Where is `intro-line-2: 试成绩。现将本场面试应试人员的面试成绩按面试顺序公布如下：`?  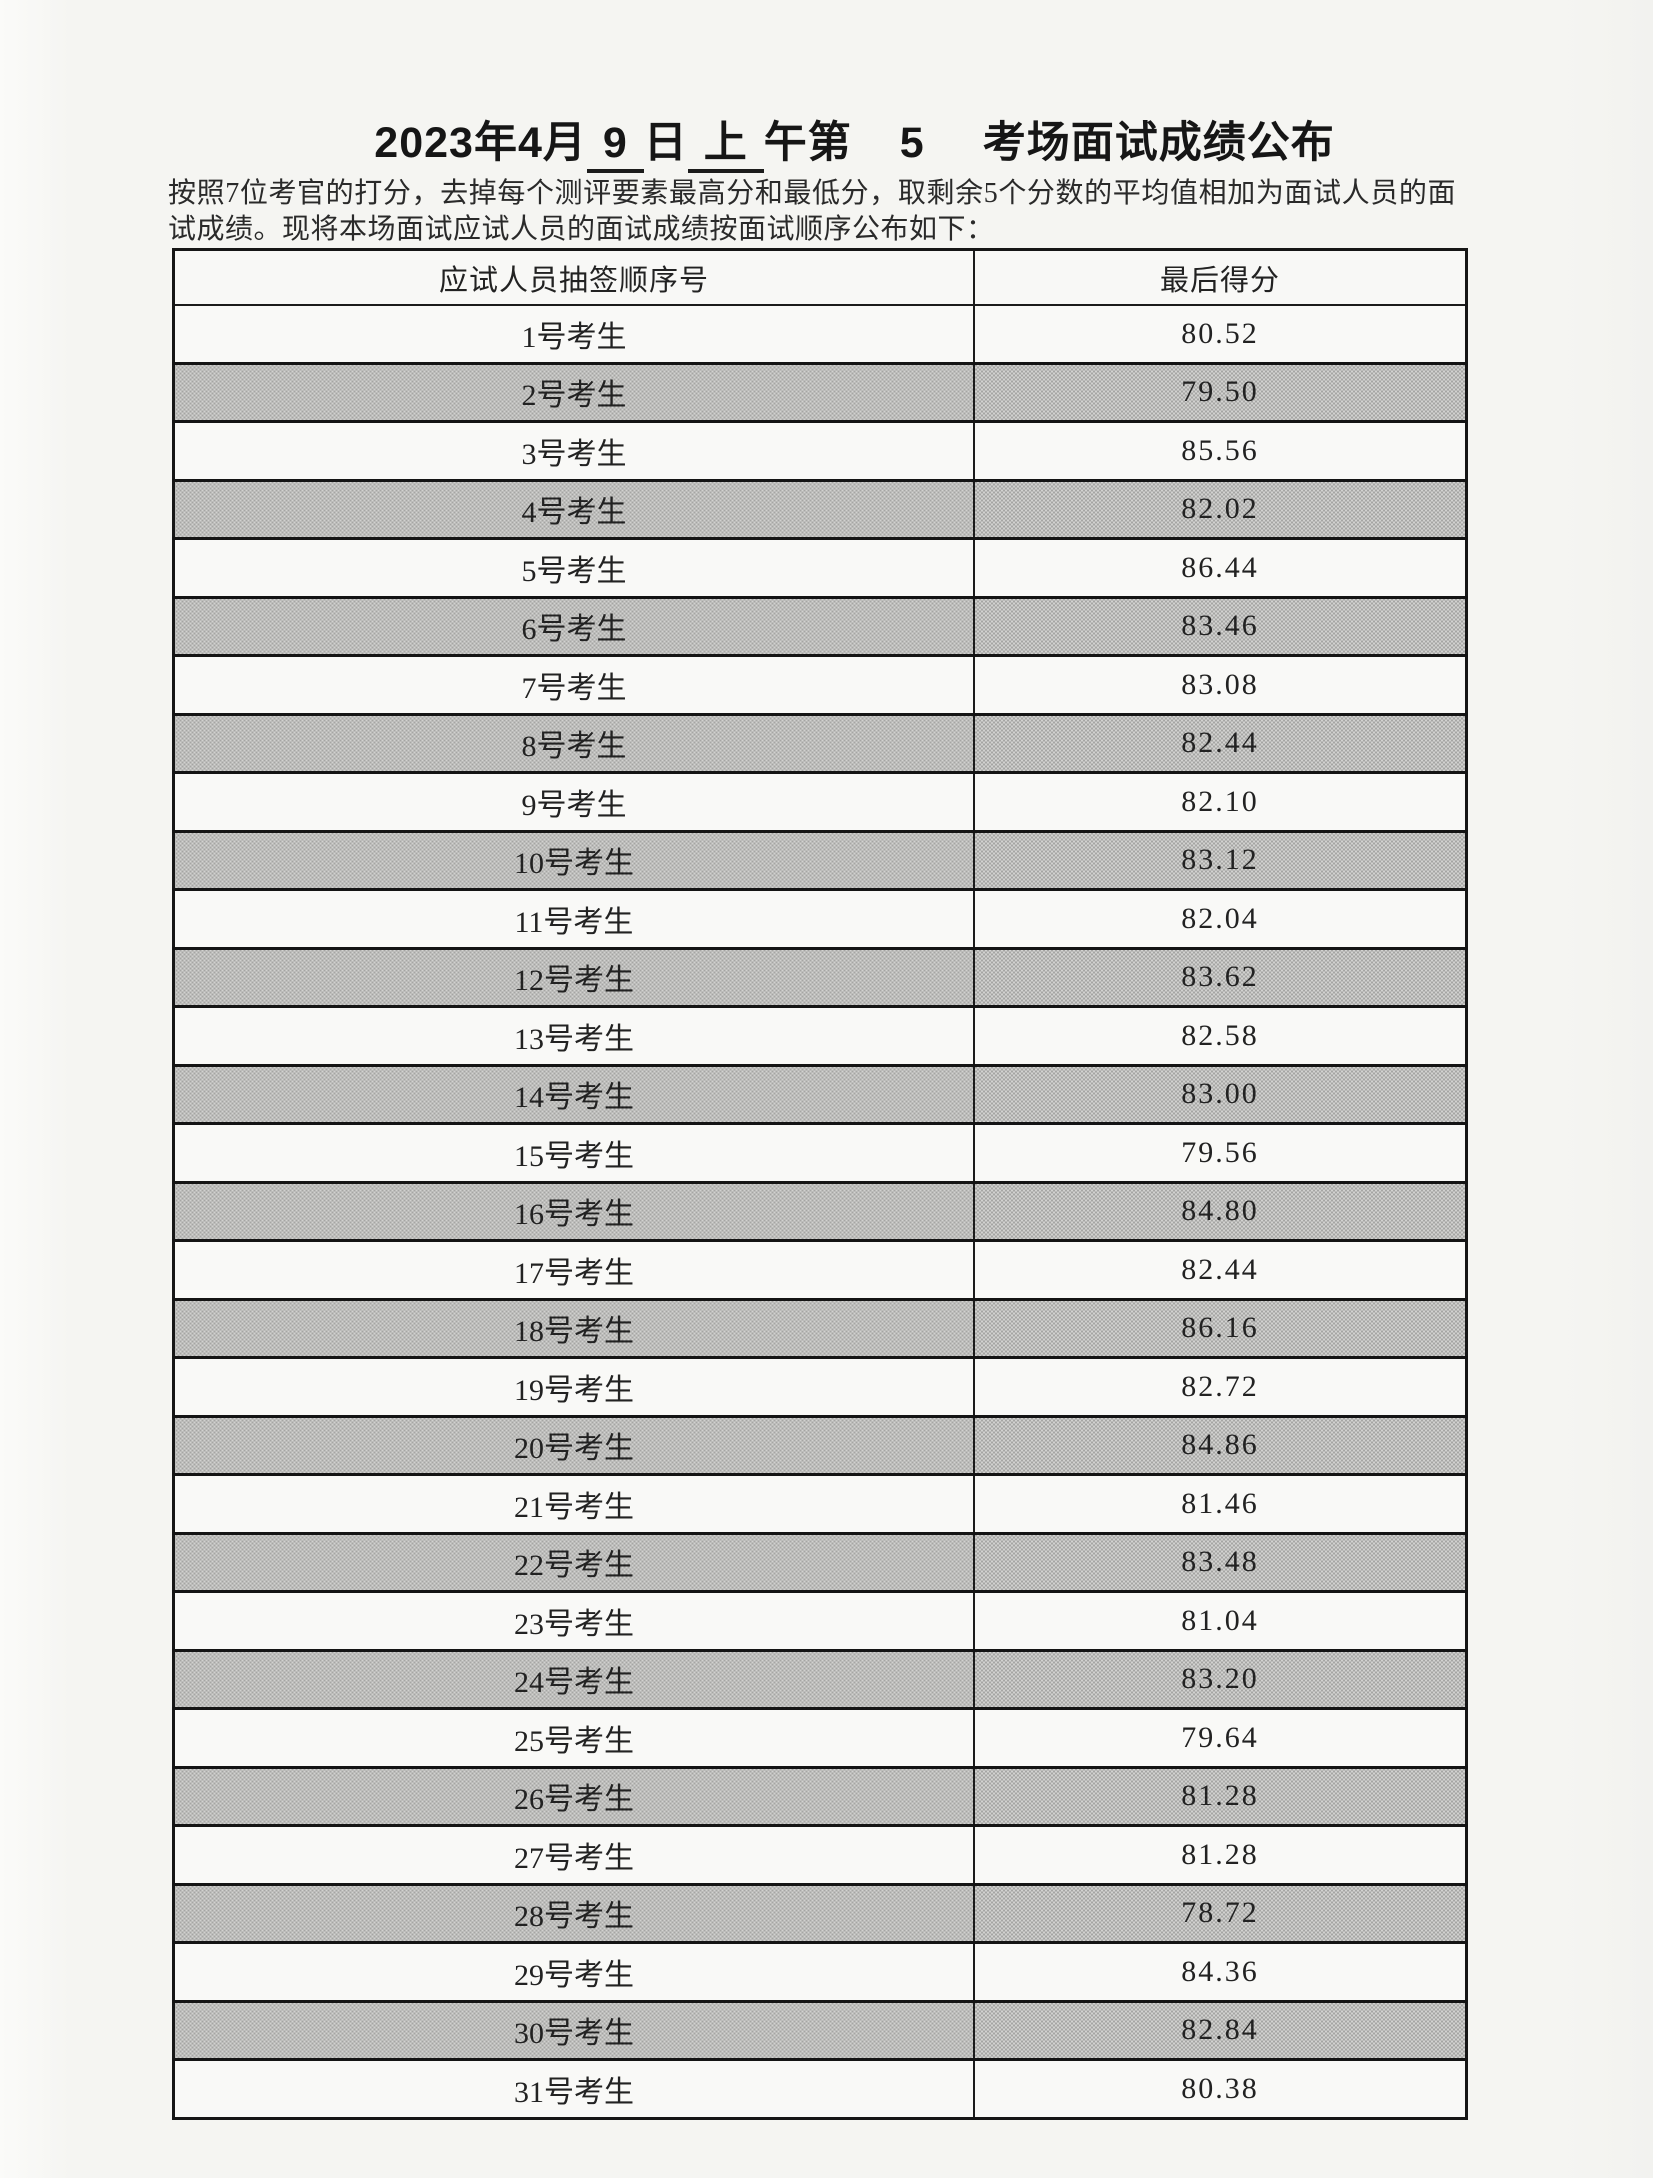
intro-line-2: 试成绩。现将本场面试应试人员的面试成绩按面试顺序公布如下： is located at coordinates (581, 229).